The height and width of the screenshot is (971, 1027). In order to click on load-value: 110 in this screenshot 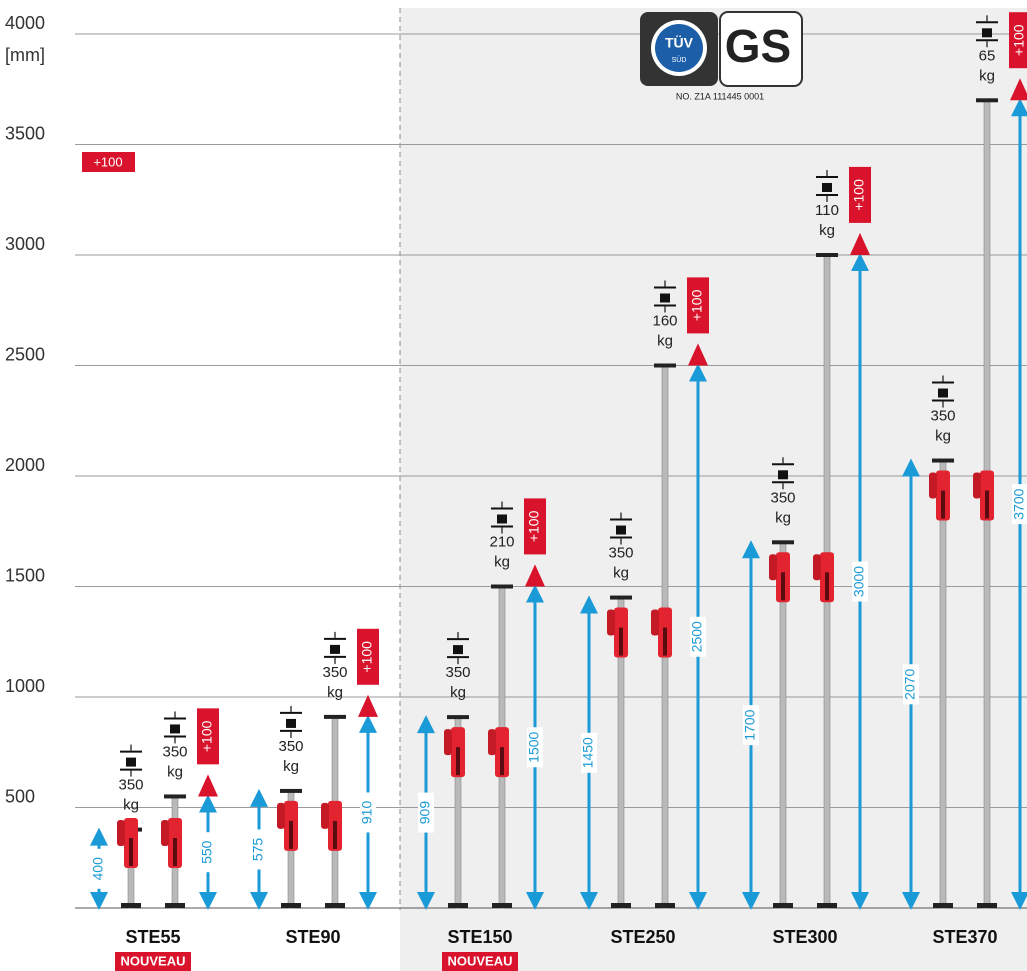, I will do `click(827, 210)`.